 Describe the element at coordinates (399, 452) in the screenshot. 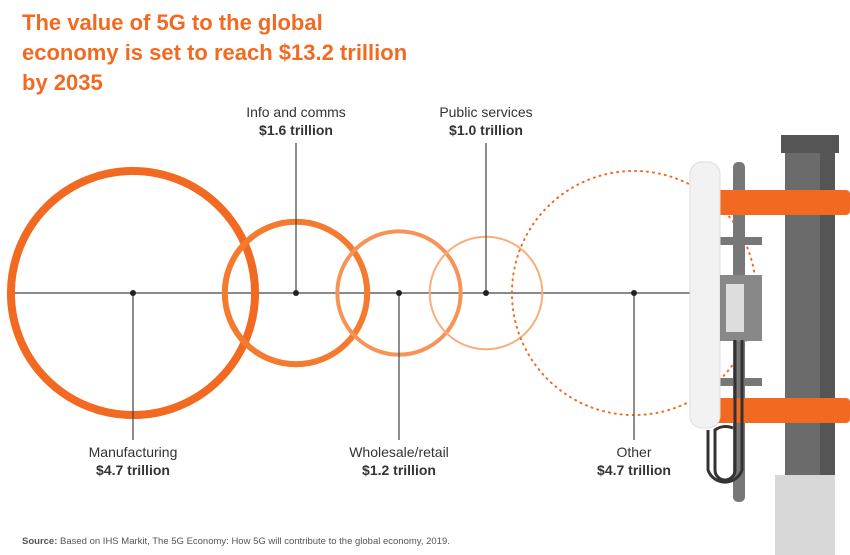

I see `category-label: Wholesale/retail` at that location.